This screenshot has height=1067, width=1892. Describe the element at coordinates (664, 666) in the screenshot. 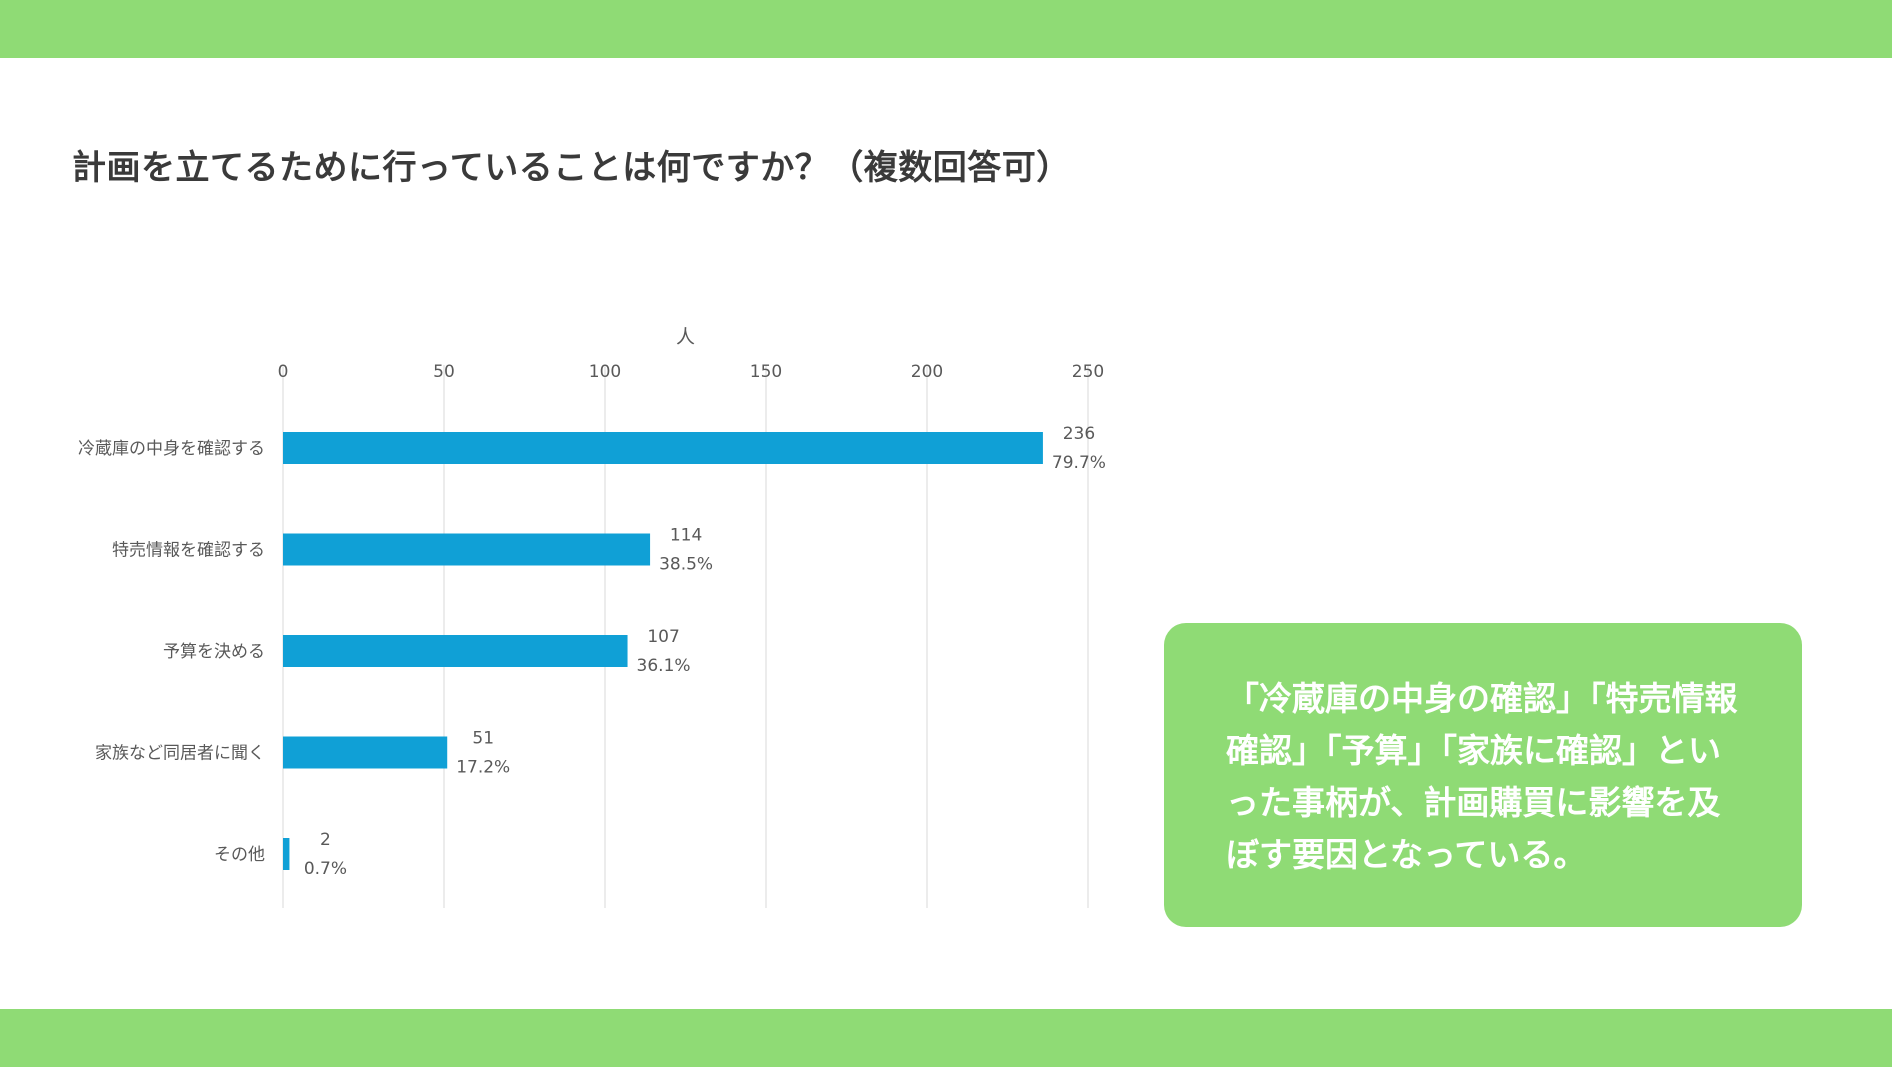

I see `percent-label: 36.1%` at that location.